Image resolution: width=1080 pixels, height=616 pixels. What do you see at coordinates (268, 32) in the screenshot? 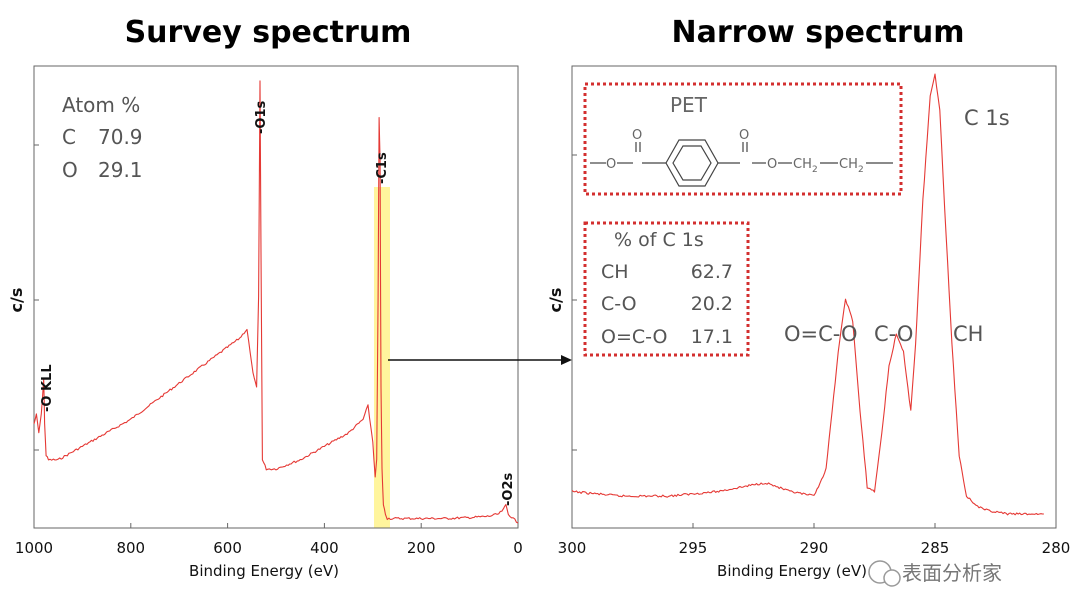
I see `survey-title: Survey spectrum` at bounding box center [268, 32].